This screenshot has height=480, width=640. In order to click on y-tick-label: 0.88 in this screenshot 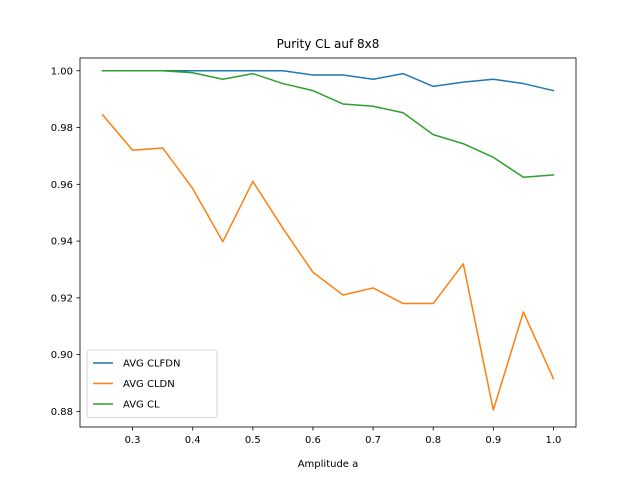, I will do `click(62, 412)`.